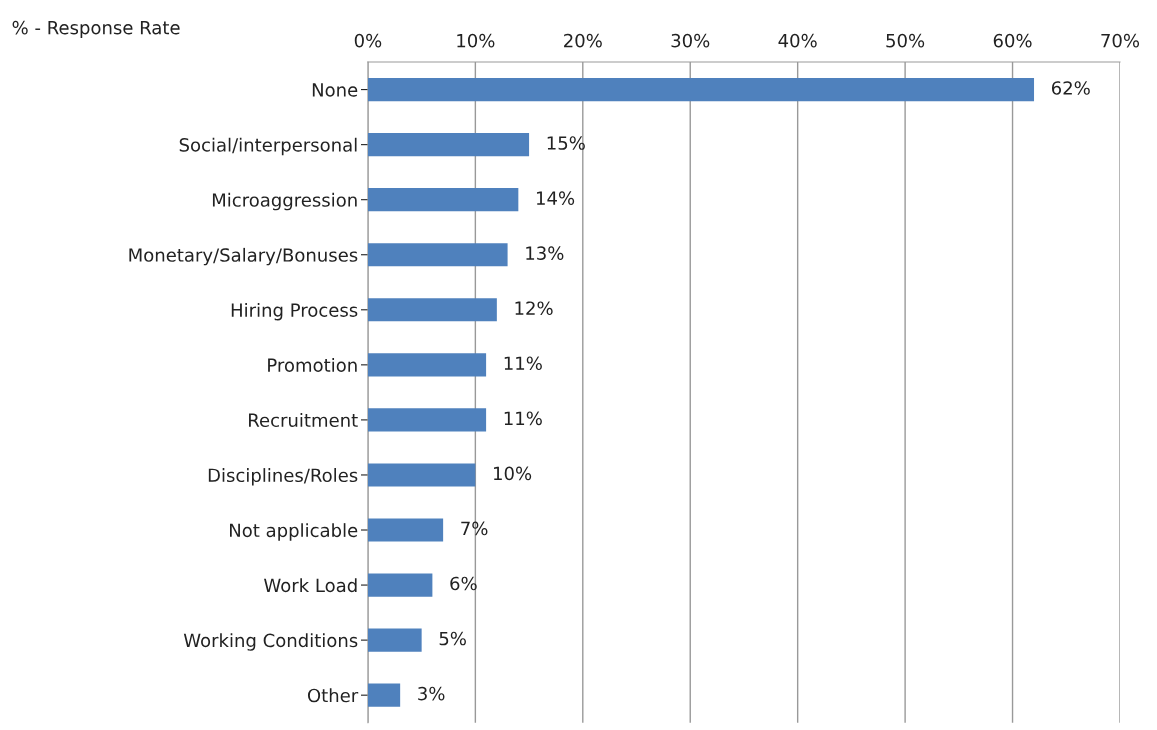 Image resolution: width=1157 pixels, height=730 pixels. What do you see at coordinates (333, 695) in the screenshot?
I see `y-tick-label: Other` at bounding box center [333, 695].